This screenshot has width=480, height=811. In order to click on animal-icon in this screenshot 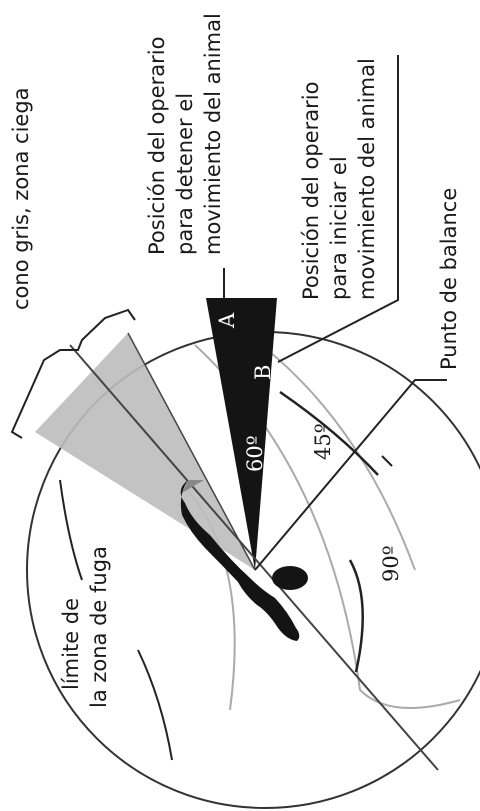, I will do `click(244, 560)`.